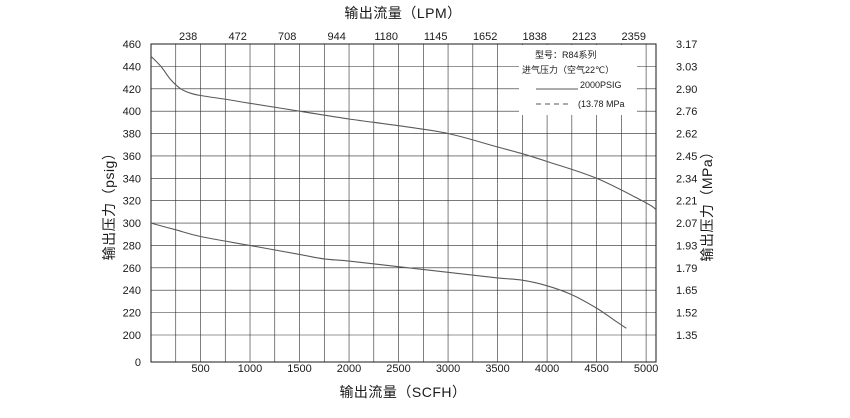  Describe the element at coordinates (398, 369) in the screenshot. I see `x-tick-label: 2500` at that location.